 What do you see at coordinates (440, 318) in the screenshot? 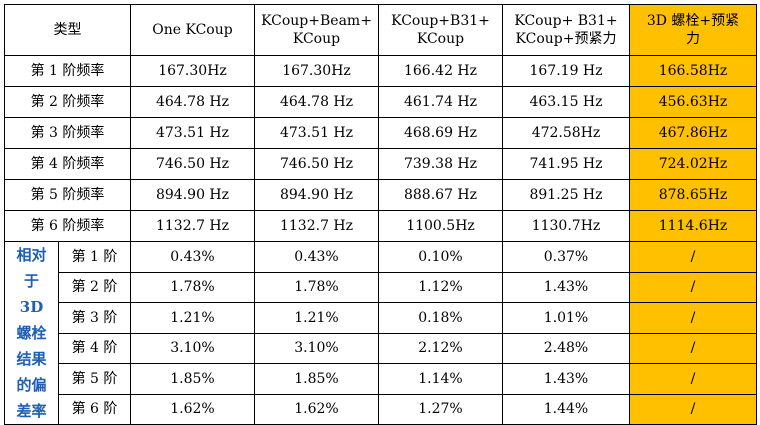
I see `deviation-cell-c3: 0.18%` at bounding box center [440, 318].